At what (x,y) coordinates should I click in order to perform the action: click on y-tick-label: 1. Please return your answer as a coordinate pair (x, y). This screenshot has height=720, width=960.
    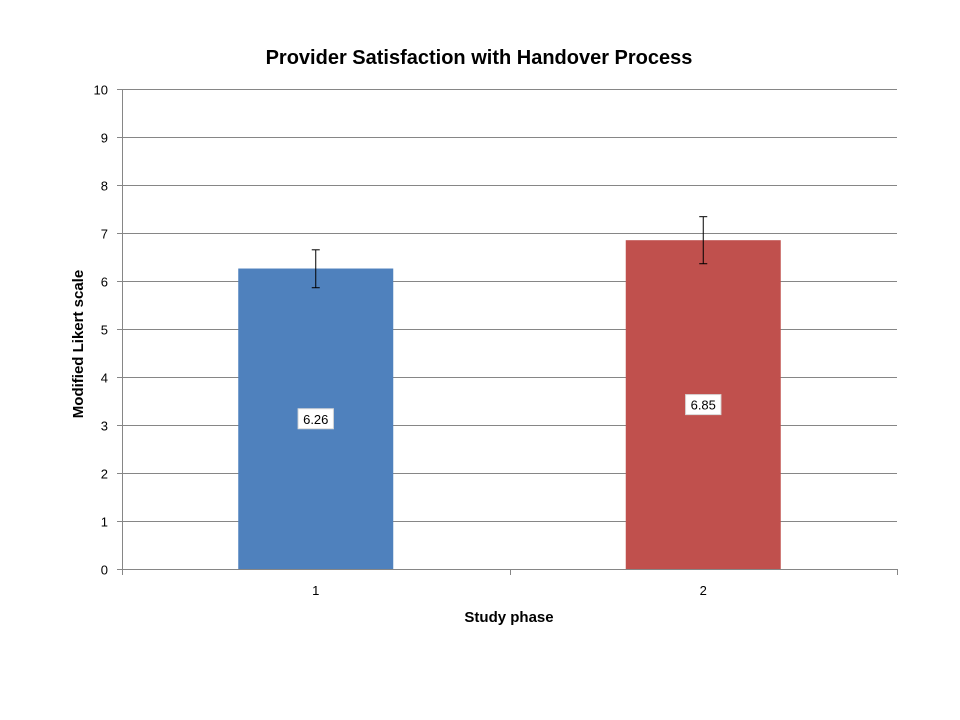
    Looking at the image, I should click on (104, 522).